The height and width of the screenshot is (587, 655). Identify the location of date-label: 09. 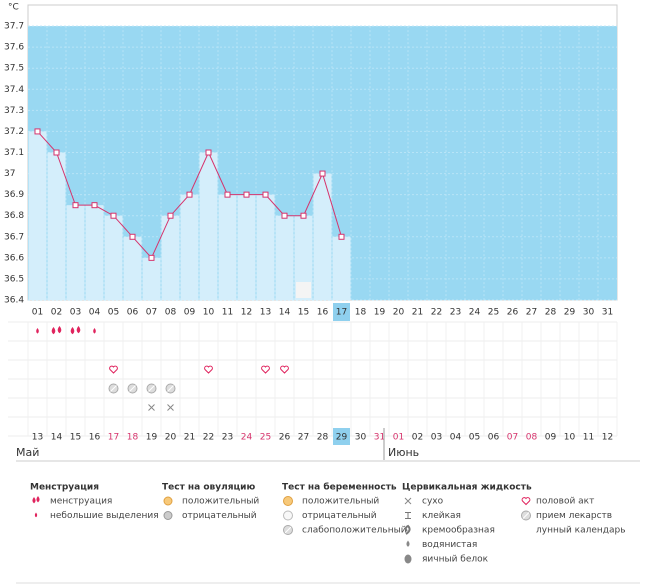
(551, 438).